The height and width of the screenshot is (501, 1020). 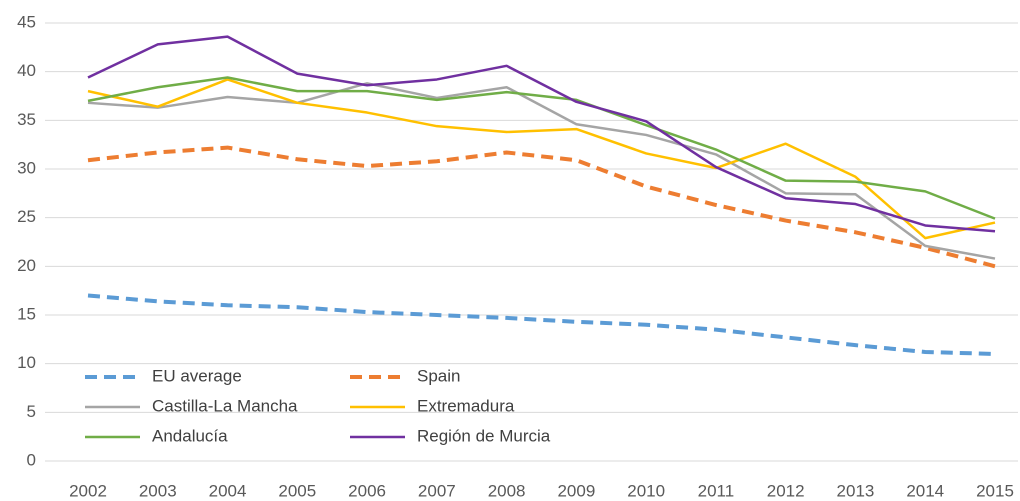 I want to click on y-tick-label: 35, so click(x=26, y=119).